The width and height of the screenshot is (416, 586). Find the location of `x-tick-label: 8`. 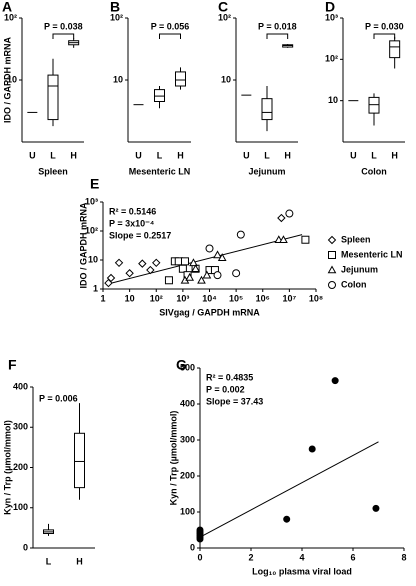

x-tick-label: 8 is located at coordinates (403, 557).